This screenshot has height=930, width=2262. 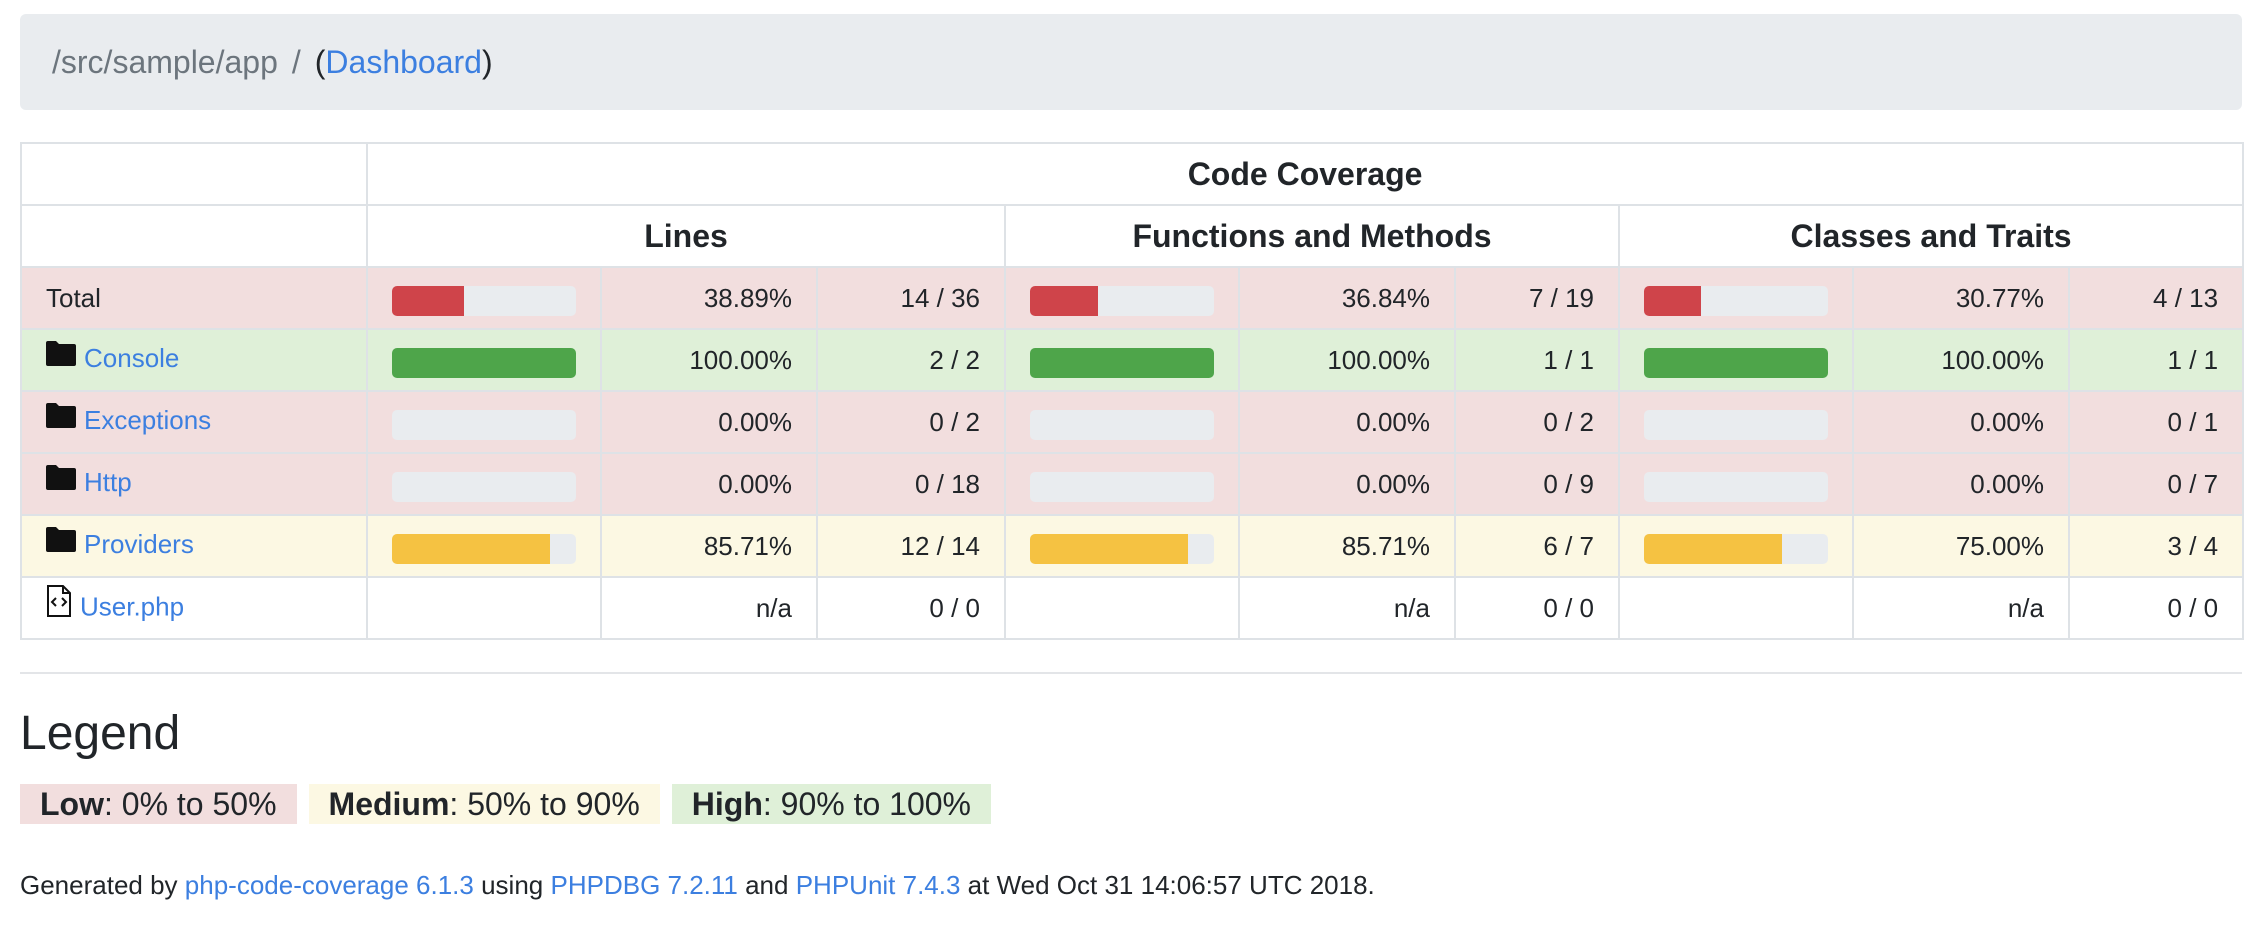 What do you see at coordinates (108, 482) in the screenshot?
I see `row-link-http: Http` at bounding box center [108, 482].